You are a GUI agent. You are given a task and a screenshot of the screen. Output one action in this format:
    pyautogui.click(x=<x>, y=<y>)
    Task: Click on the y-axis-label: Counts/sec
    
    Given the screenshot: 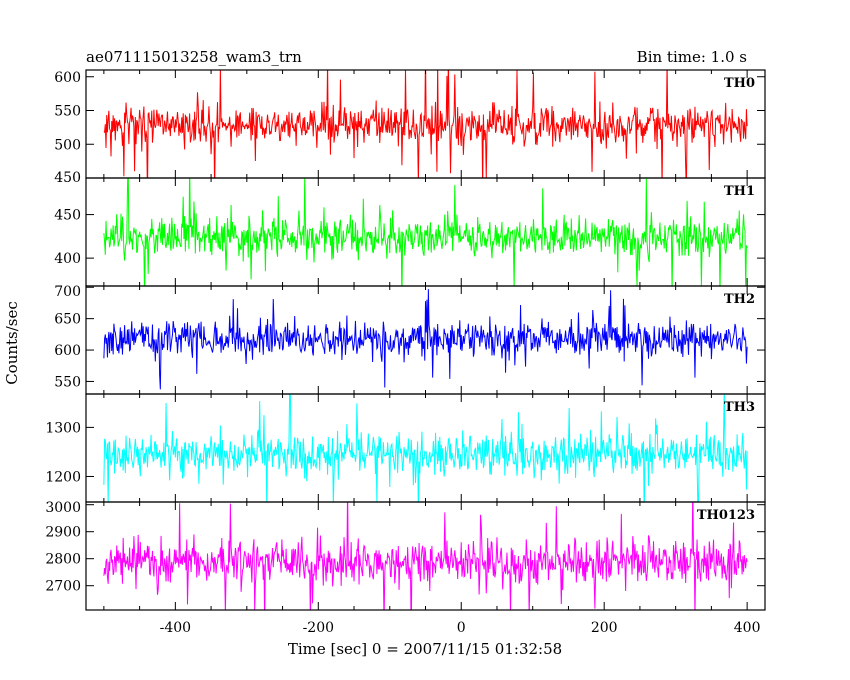 What is the action you would take?
    pyautogui.click(x=12, y=343)
    